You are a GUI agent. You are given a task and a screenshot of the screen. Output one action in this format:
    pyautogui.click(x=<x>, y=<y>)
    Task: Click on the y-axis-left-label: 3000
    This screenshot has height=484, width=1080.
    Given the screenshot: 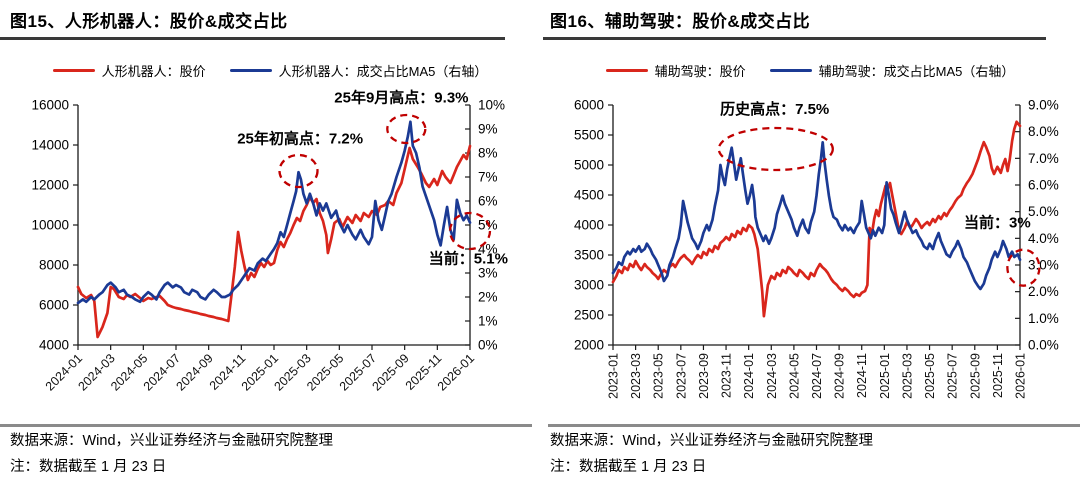 What is the action you would take?
    pyautogui.click(x=589, y=285)
    